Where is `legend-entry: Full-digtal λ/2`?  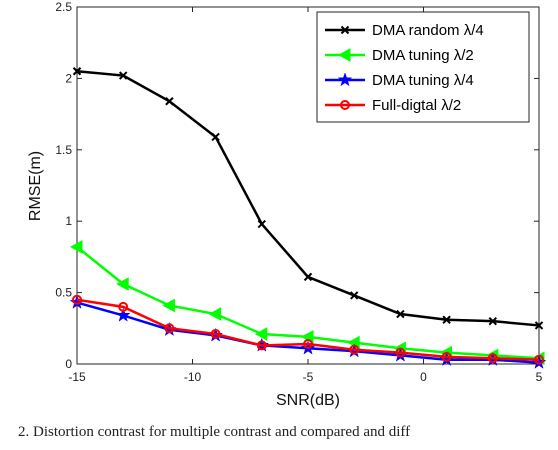
legend-entry: Full-digtal λ/2 is located at coordinates (393, 105).